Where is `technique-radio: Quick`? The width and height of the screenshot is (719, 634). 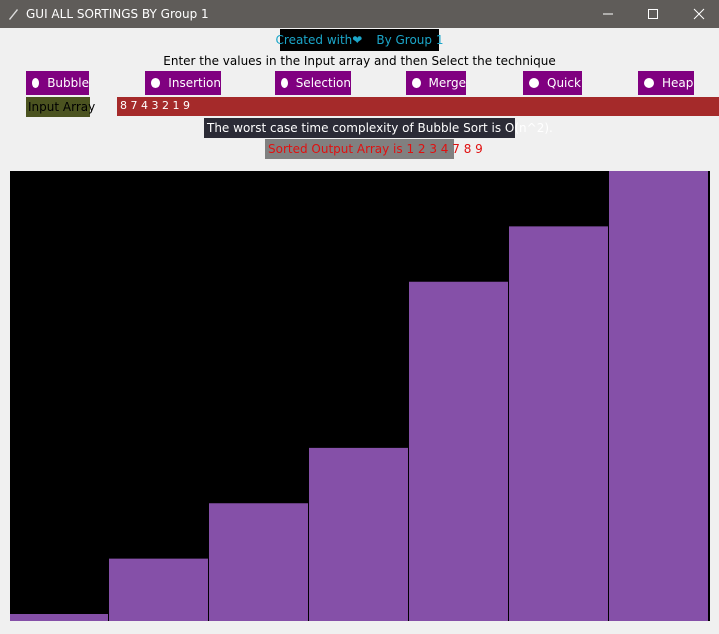
technique-radio: Quick is located at coordinates (552, 83).